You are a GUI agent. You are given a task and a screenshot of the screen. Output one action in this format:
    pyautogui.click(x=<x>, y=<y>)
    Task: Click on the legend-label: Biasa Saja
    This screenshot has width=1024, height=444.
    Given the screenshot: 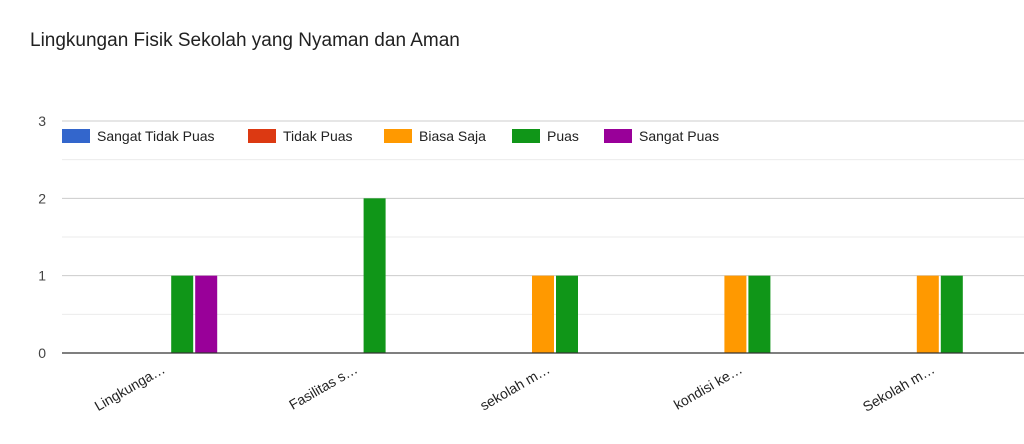 What is the action you would take?
    pyautogui.click(x=452, y=136)
    